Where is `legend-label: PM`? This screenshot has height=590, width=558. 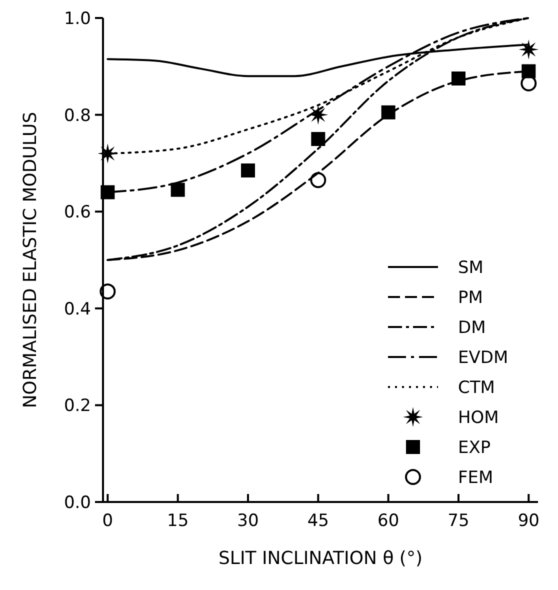 legend-label: PM is located at coordinates (470, 298).